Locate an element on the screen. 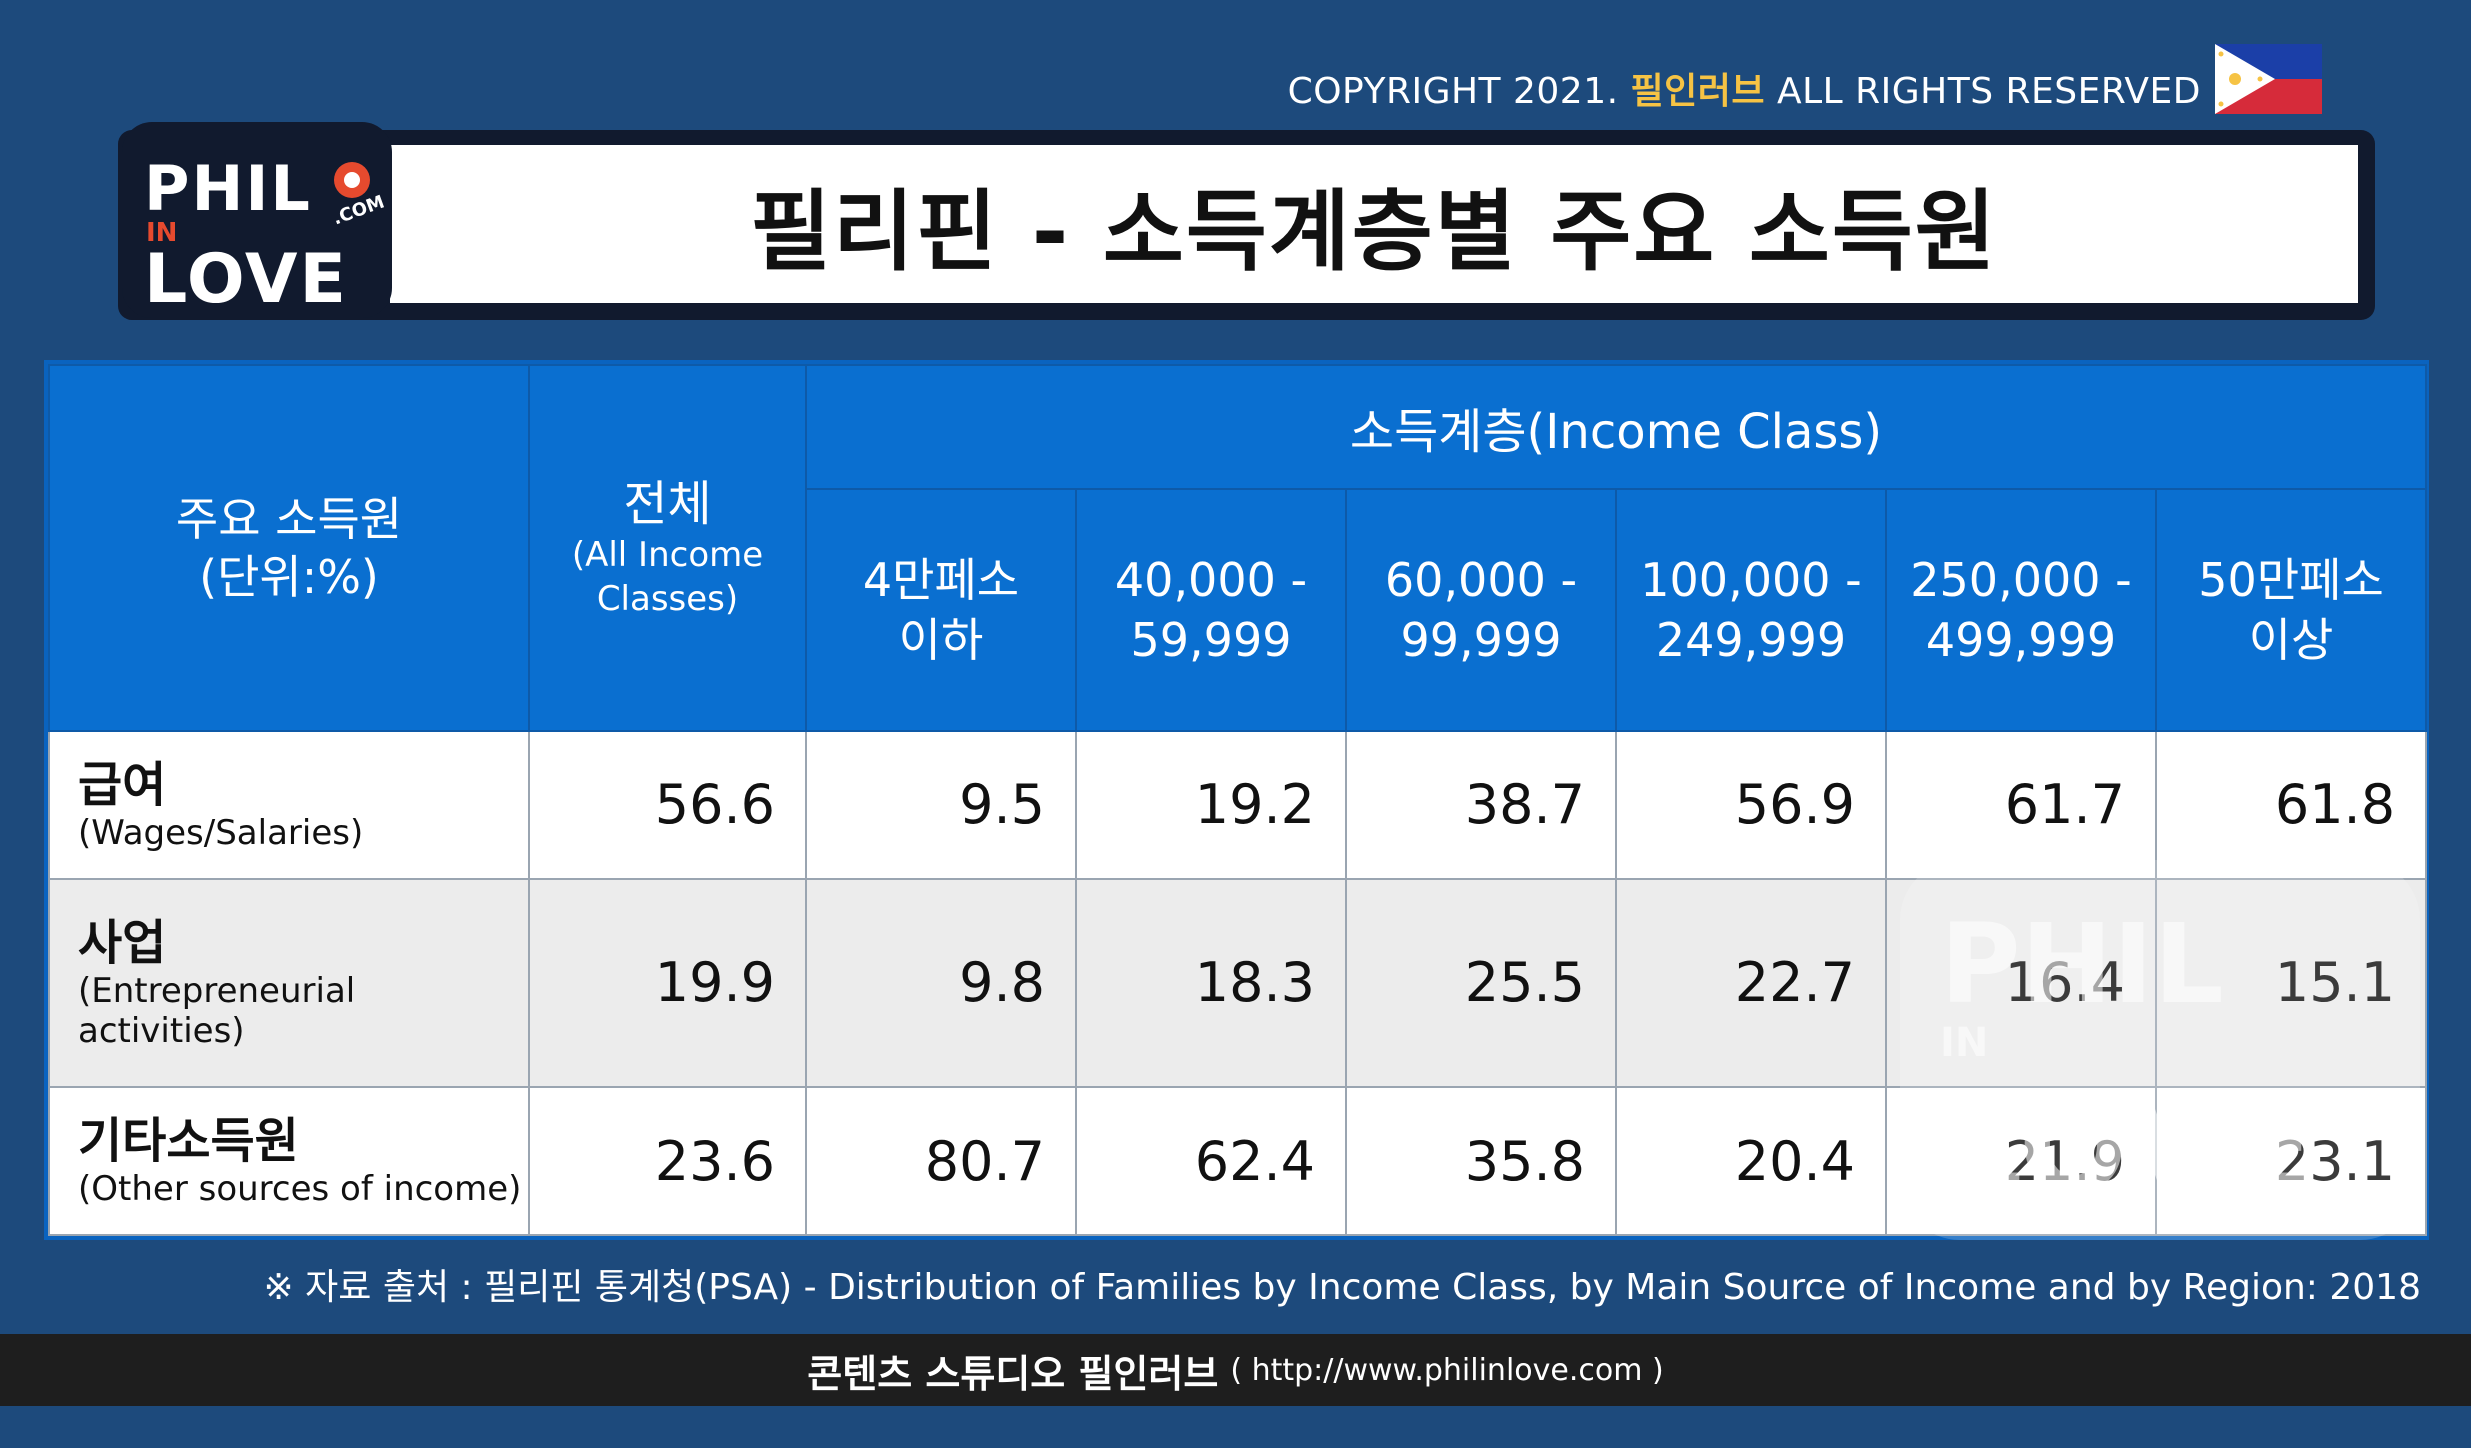  header-total-sub1: (All Income is located at coordinates (667, 555).